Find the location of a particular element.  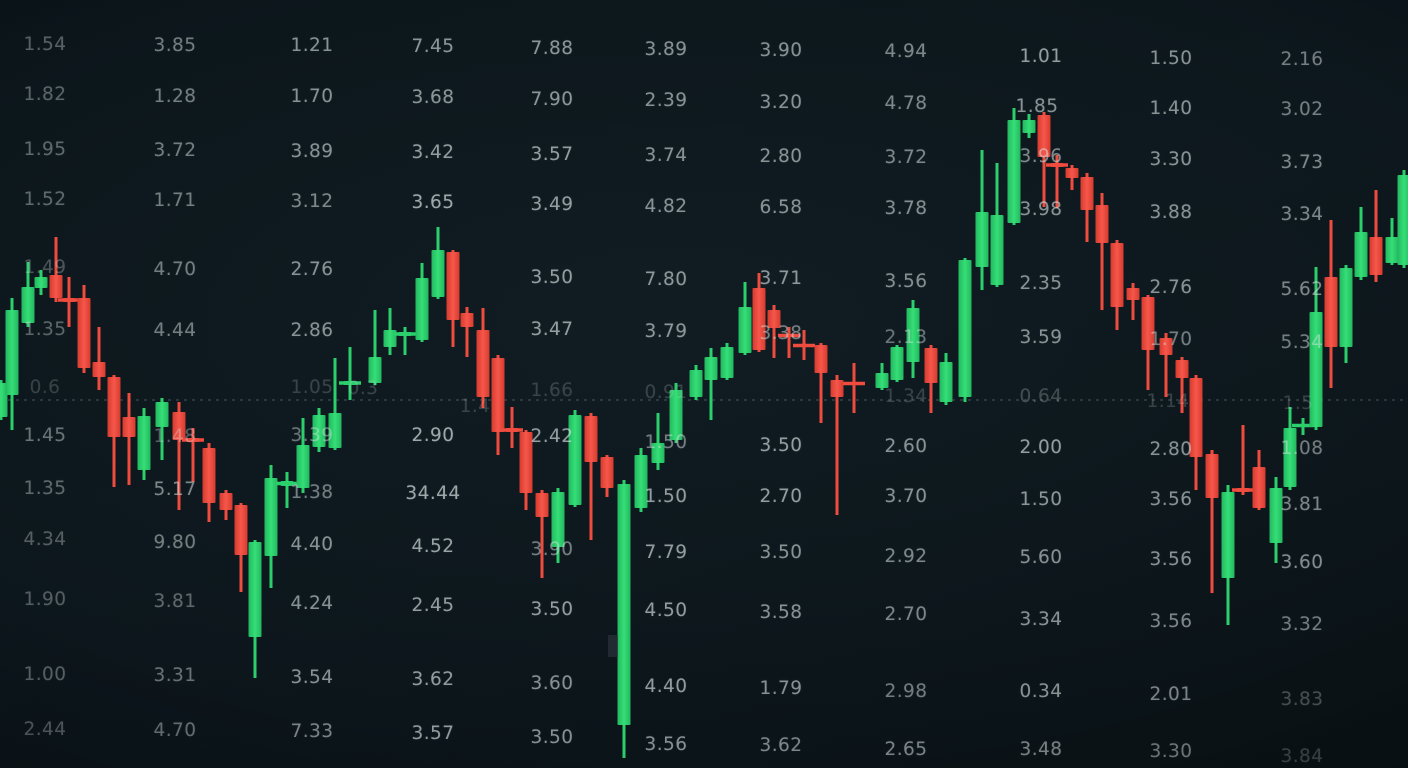

dark-slab is located at coordinates (613, 646).